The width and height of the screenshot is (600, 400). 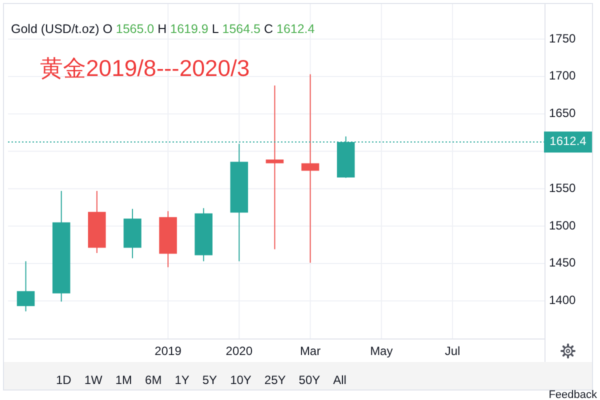 What do you see at coordinates (182, 380) in the screenshot?
I see `text: 1Y` at bounding box center [182, 380].